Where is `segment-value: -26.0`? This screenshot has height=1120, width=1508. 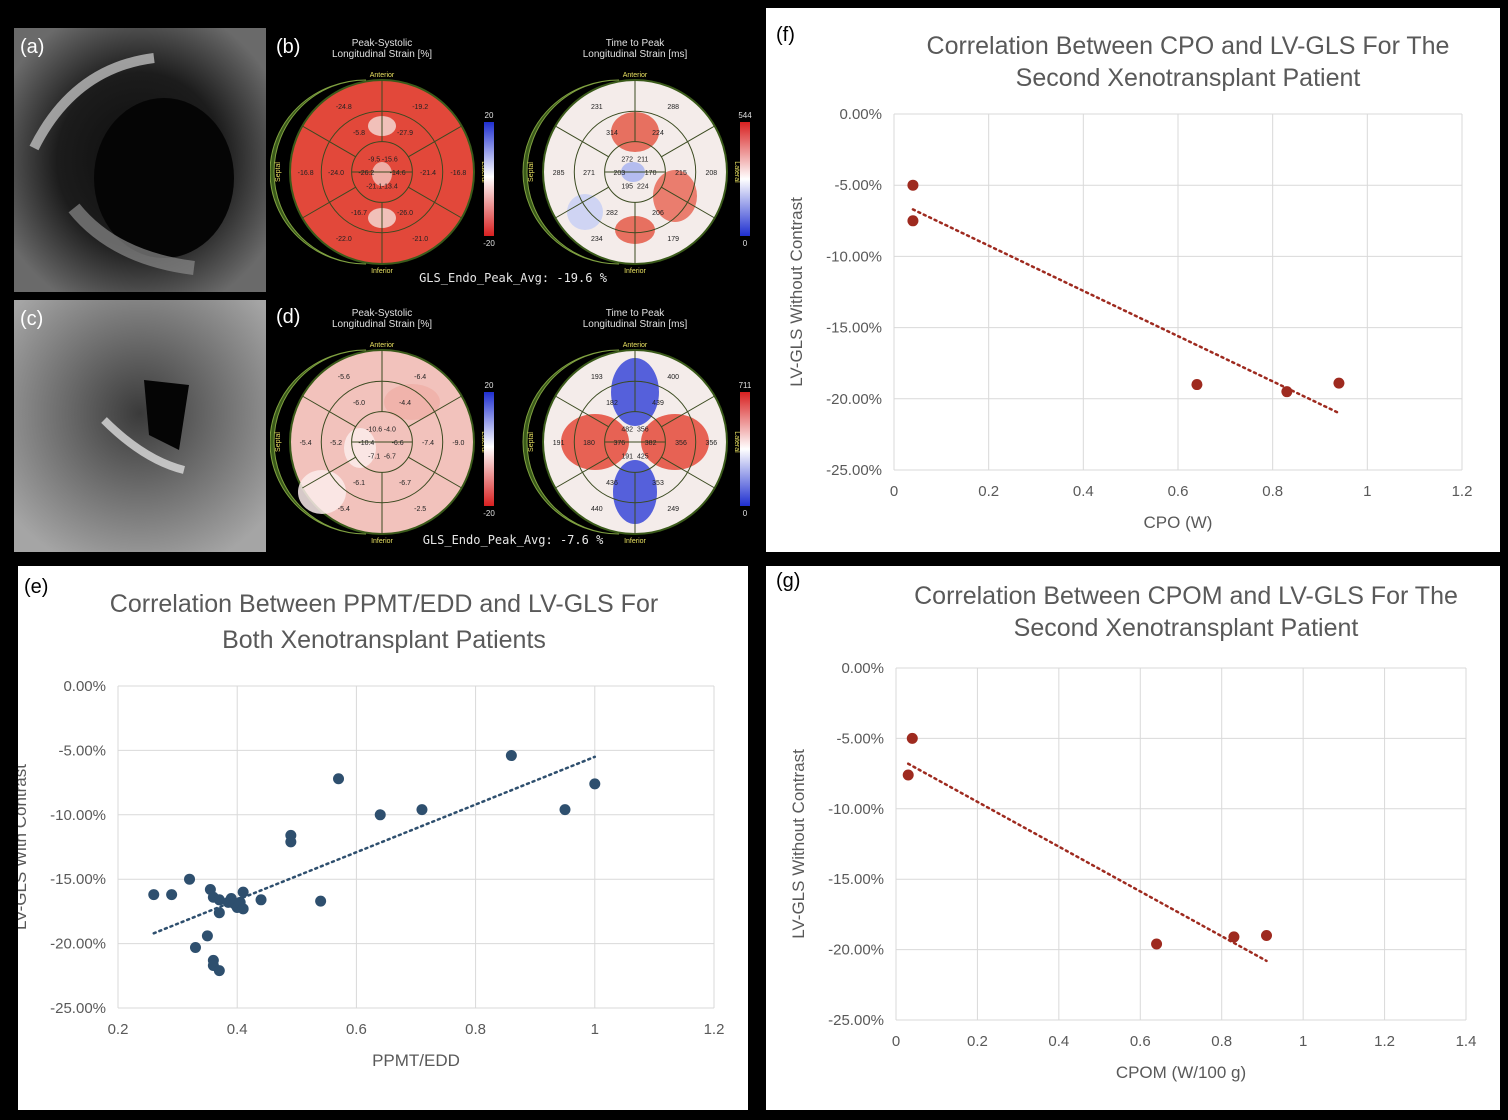 segment-value: -26.0 is located at coordinates (405, 213).